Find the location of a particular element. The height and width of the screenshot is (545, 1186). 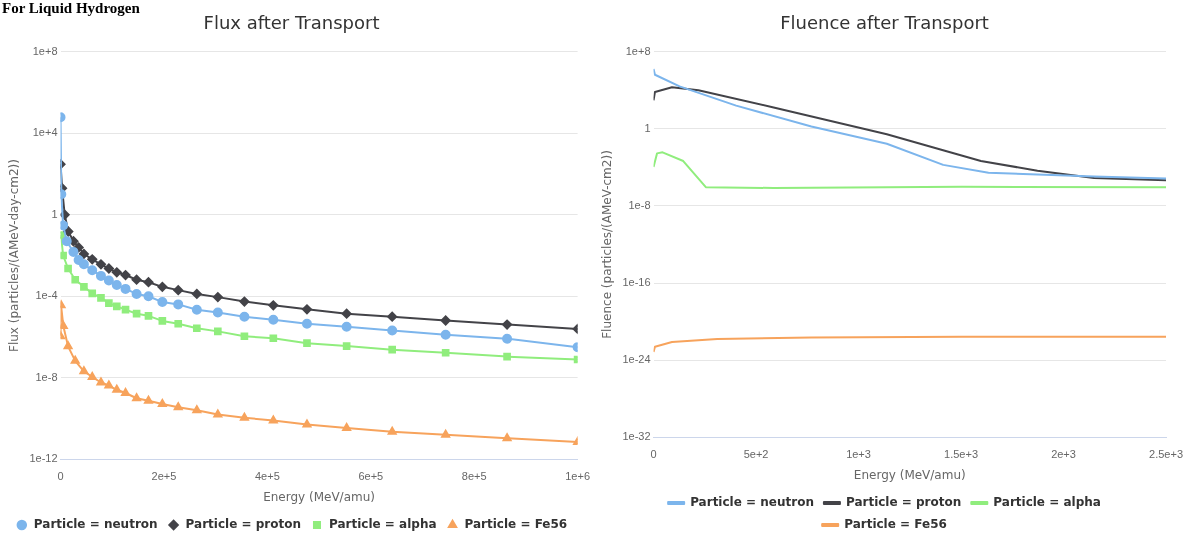

x-tick-label: 1.5e+3 is located at coordinates (961, 454).